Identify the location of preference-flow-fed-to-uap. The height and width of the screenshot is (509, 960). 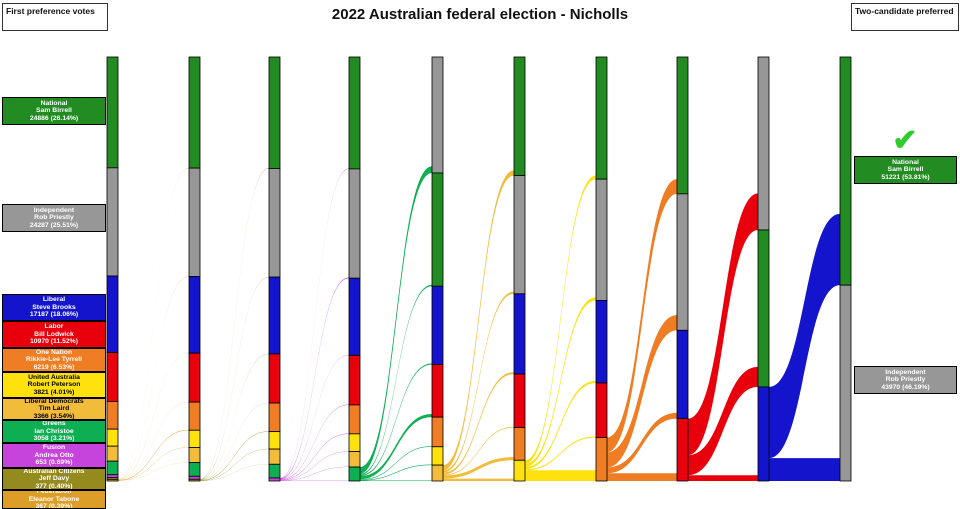
(153, 464).